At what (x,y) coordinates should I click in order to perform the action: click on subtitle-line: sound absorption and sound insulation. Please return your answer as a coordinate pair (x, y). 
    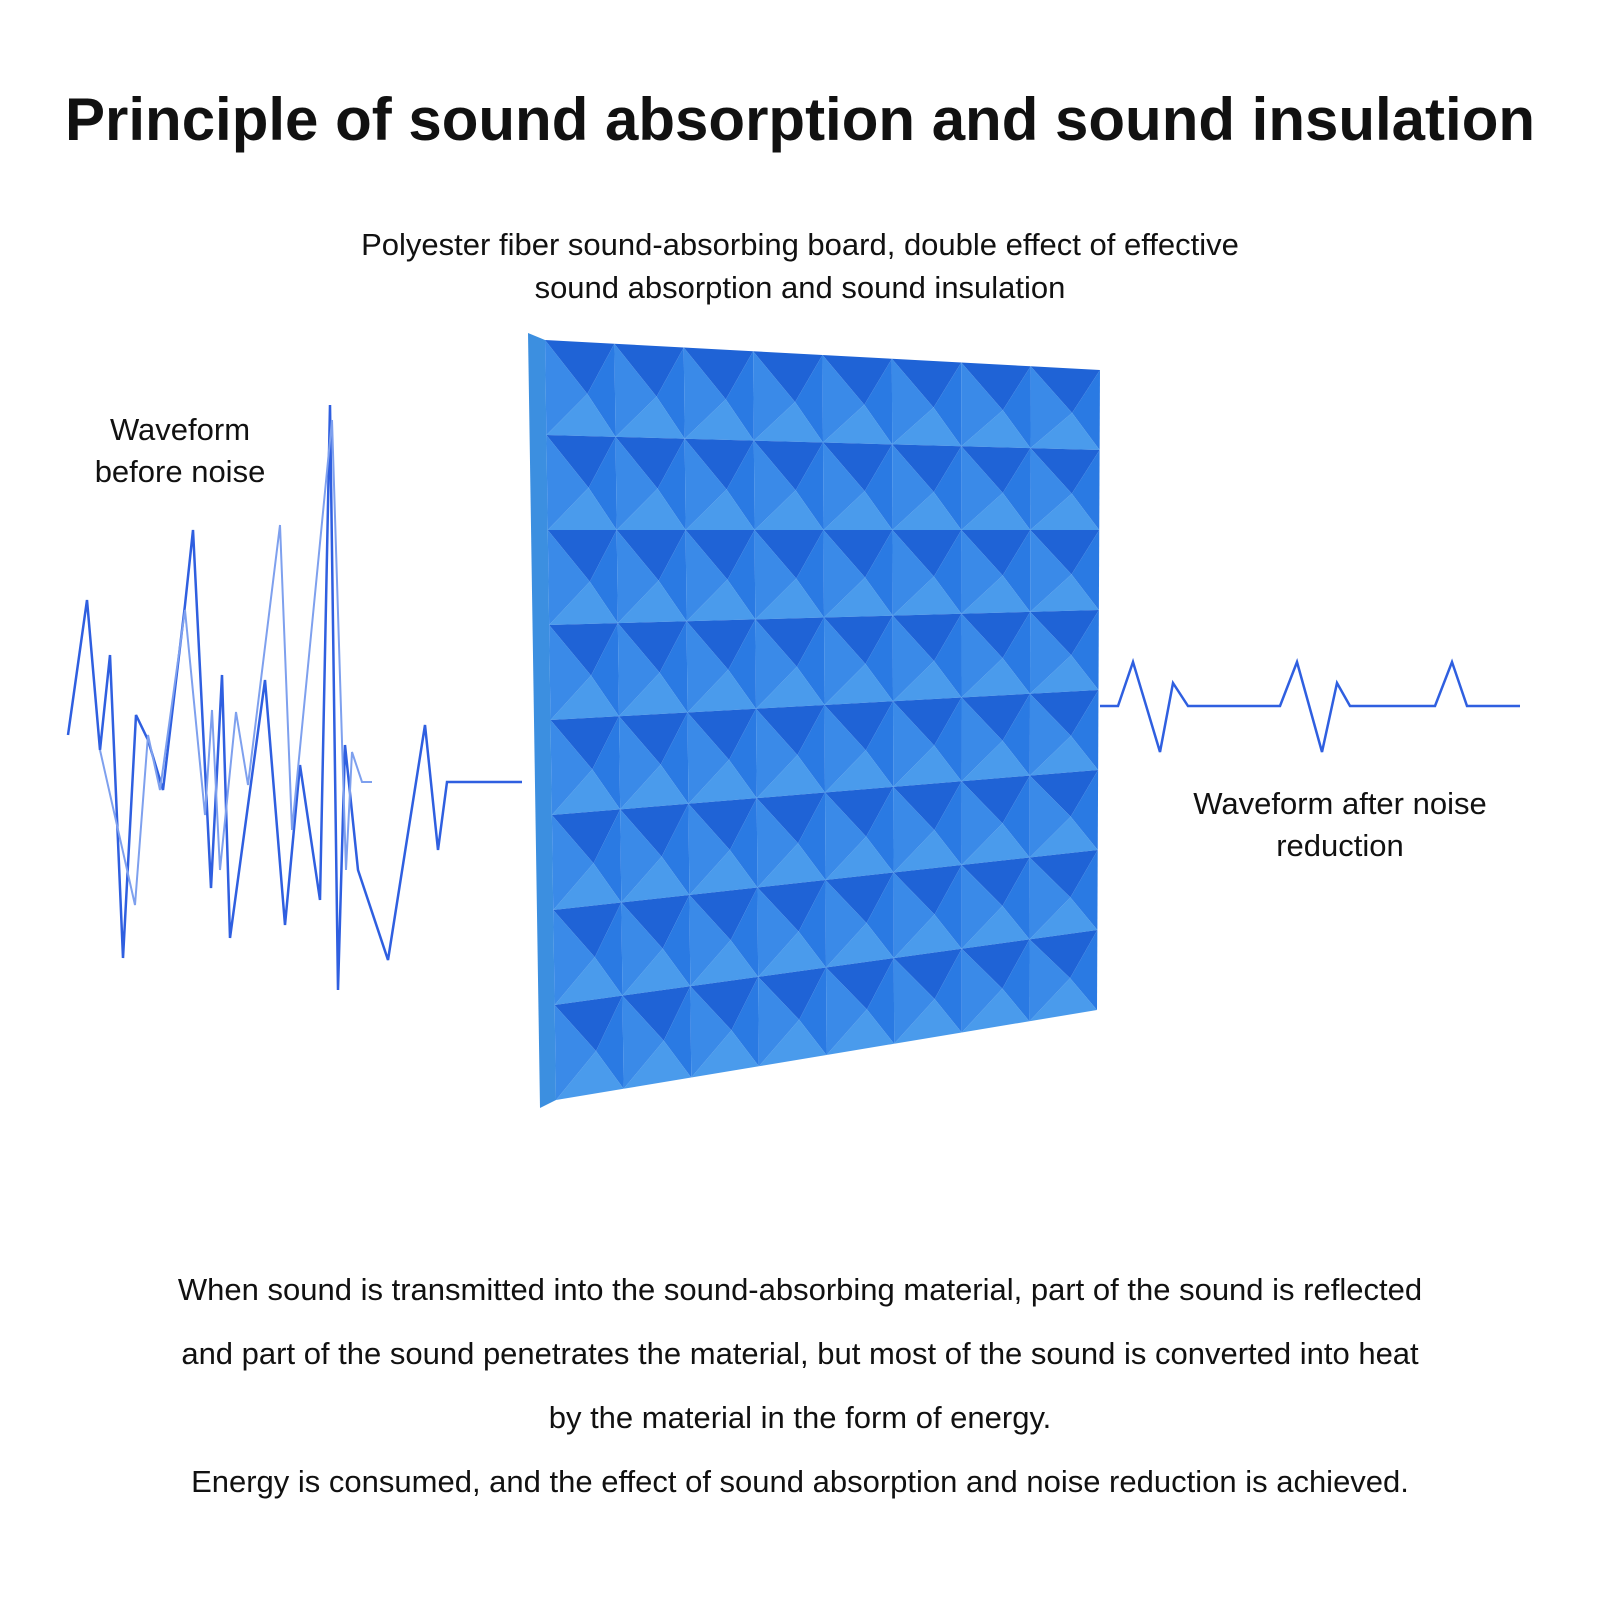
    Looking at the image, I should click on (800, 287).